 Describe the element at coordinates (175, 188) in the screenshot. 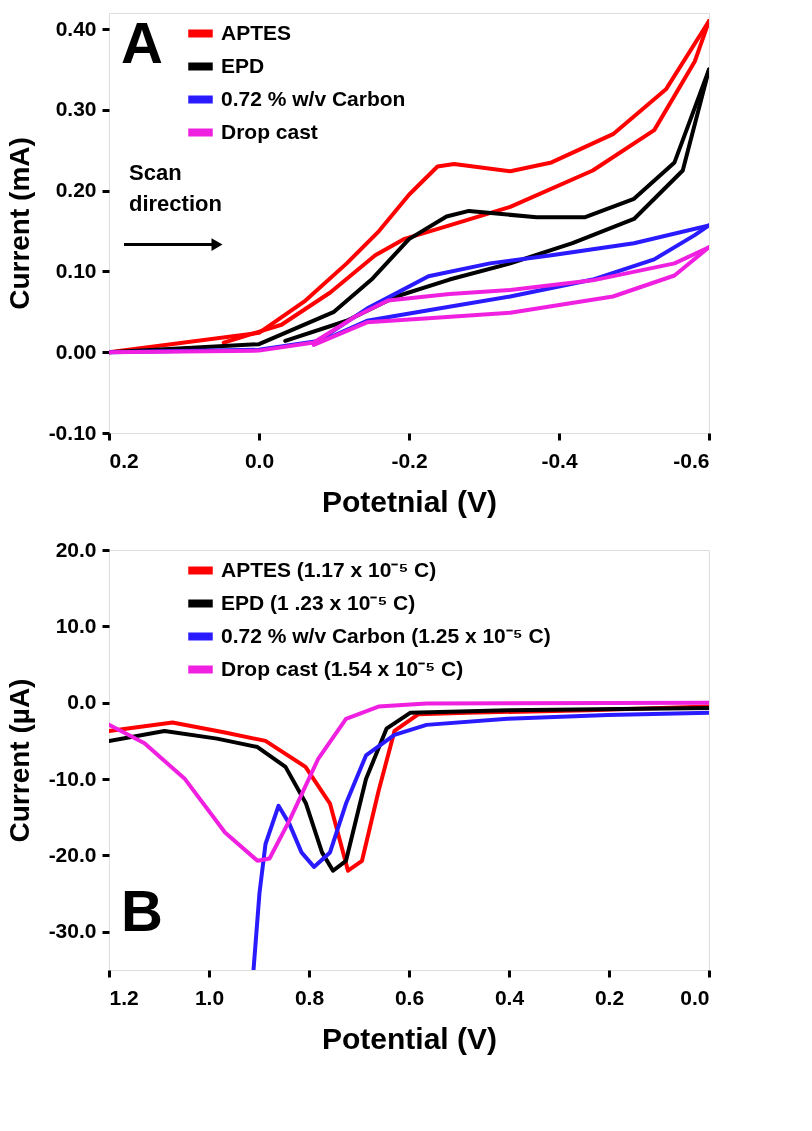

I see `annotation: Scan direction` at that location.